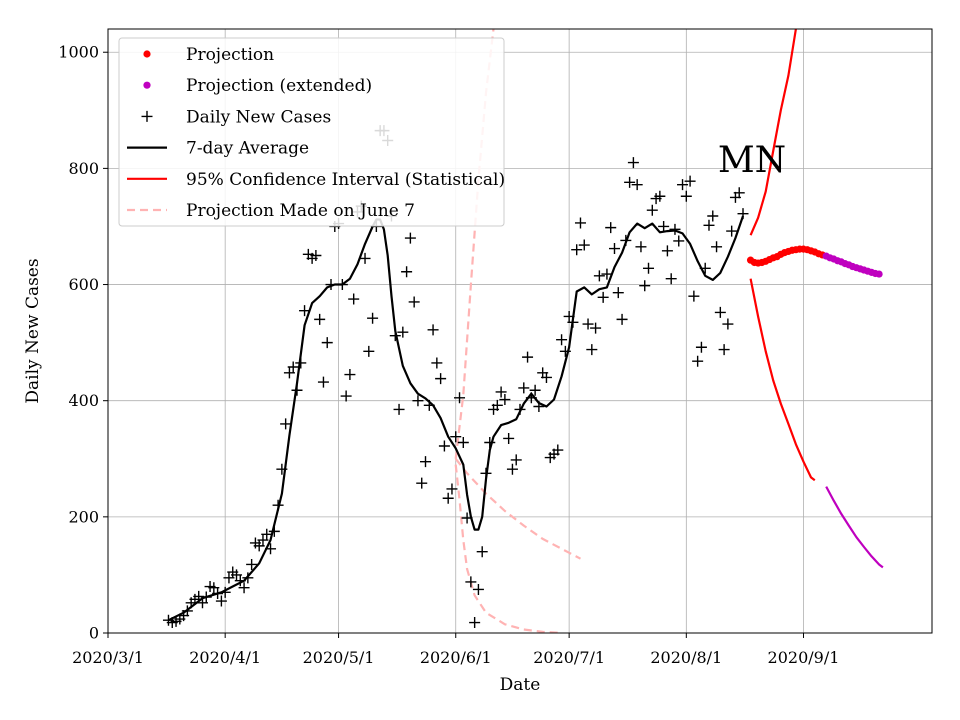  What do you see at coordinates (345, 180) in the screenshot?
I see `legend-label: 95% Confidence Interval (Statistical)` at bounding box center [345, 180].